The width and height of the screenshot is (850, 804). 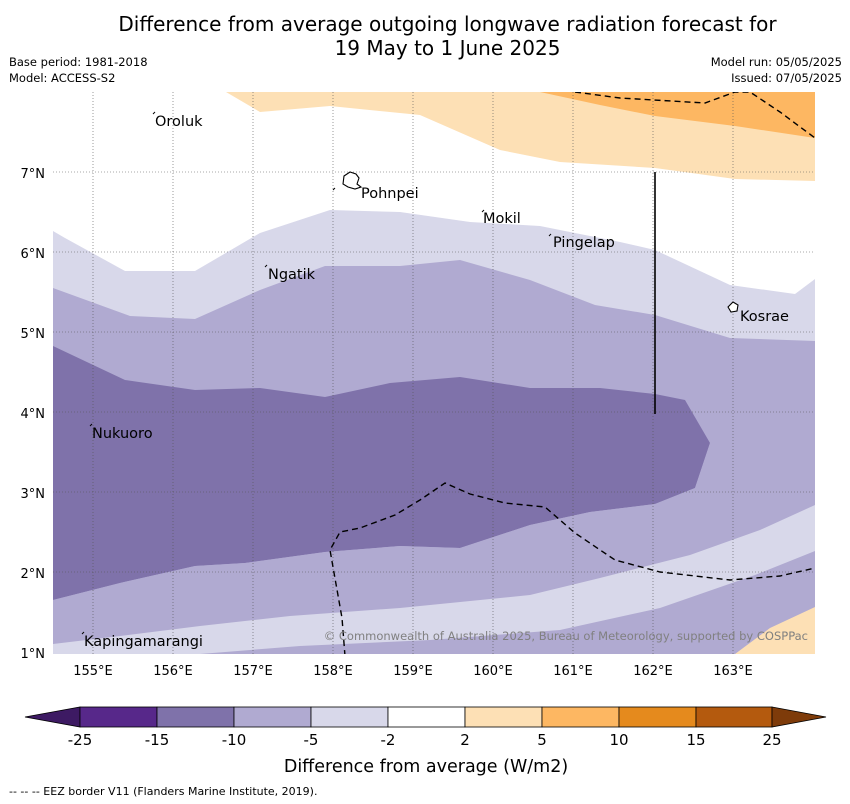 What do you see at coordinates (33, 254) in the screenshot?
I see `lat-tick-6: 6°N` at bounding box center [33, 254].